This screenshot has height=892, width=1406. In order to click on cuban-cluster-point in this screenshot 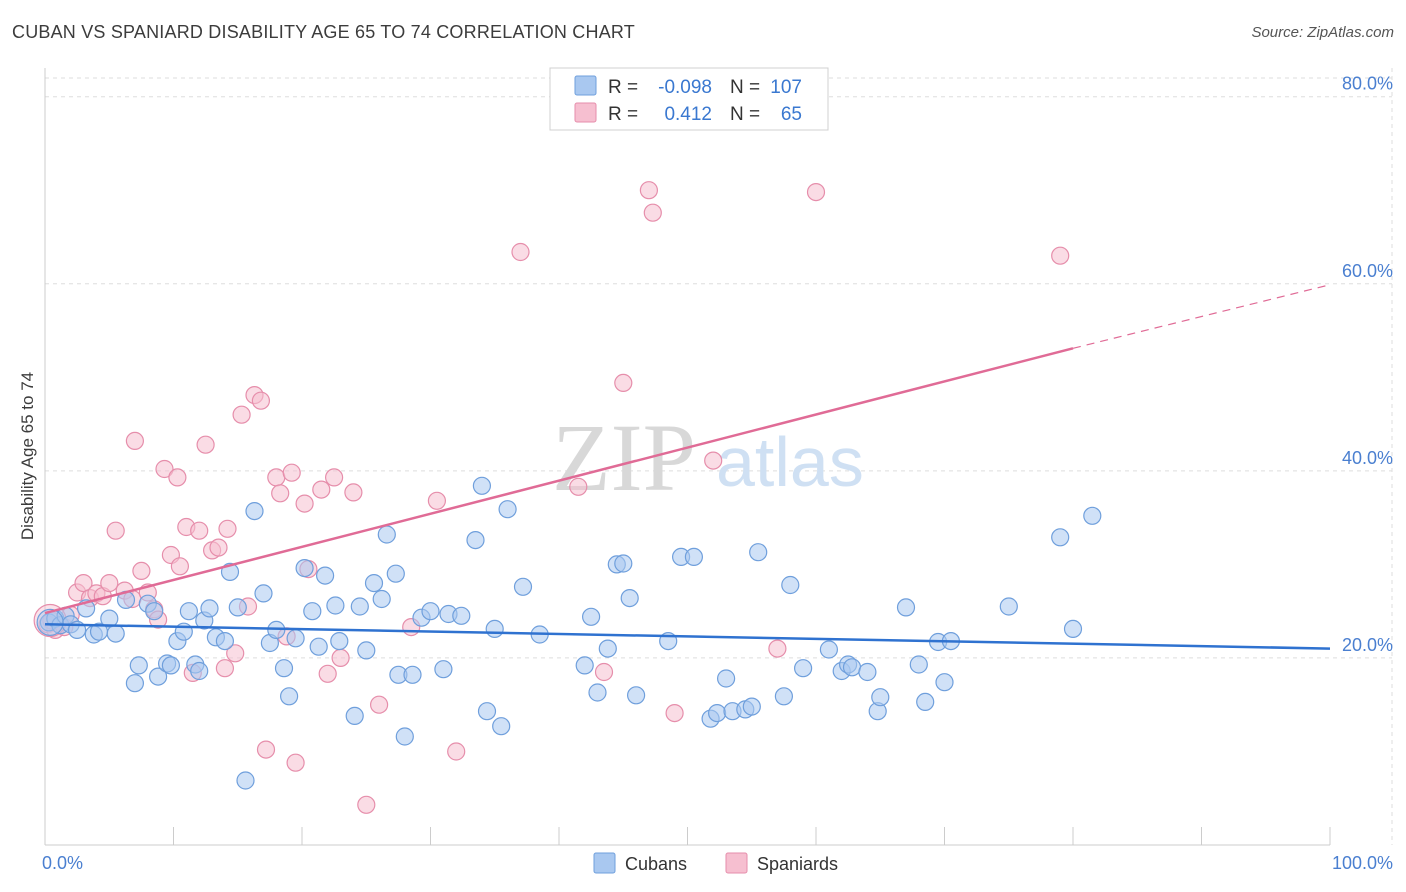, I will do `click(50, 622)`.